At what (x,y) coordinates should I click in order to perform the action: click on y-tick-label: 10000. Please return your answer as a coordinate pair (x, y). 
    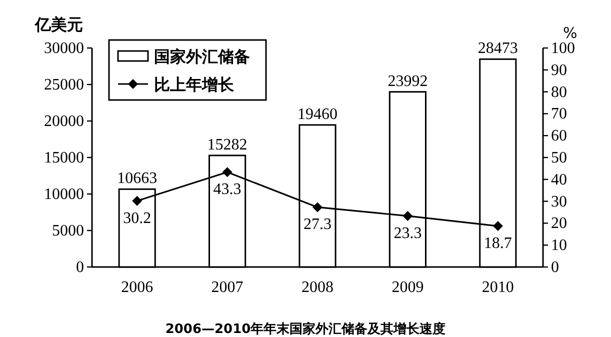
    Looking at the image, I should click on (64, 194).